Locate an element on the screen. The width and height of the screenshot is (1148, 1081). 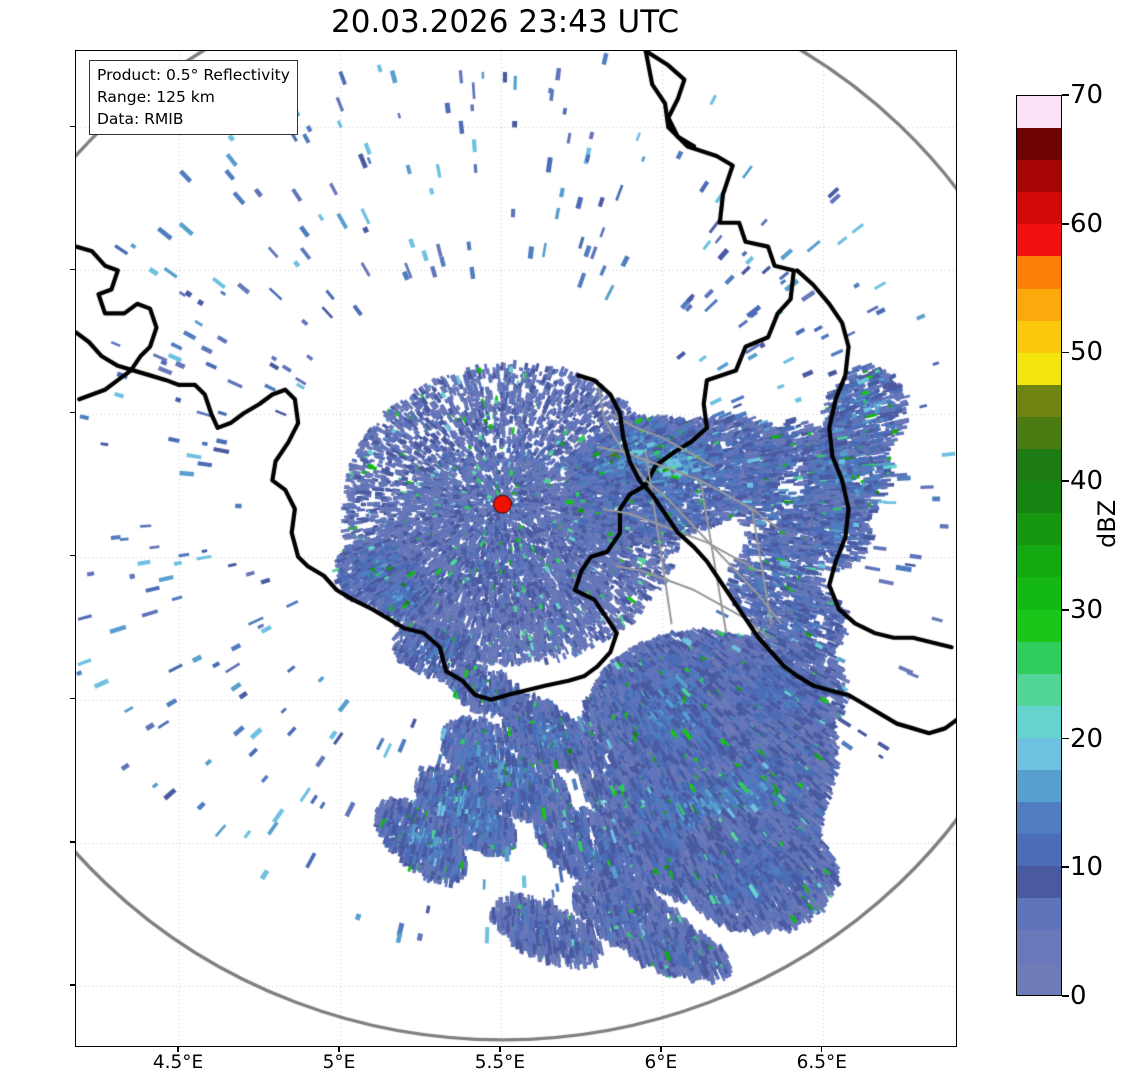
colorbar-tick-label: 20 is located at coordinates (1087, 738).